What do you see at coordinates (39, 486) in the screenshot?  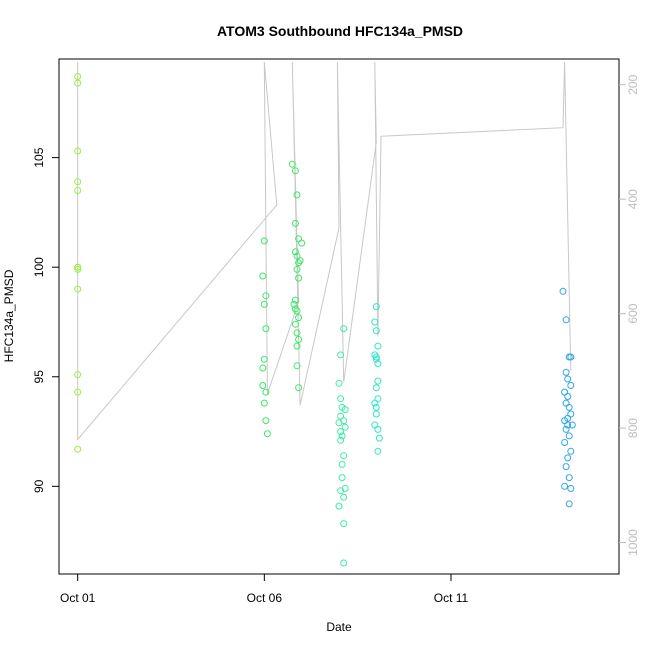 I see `y-tick-label: 90` at bounding box center [39, 486].